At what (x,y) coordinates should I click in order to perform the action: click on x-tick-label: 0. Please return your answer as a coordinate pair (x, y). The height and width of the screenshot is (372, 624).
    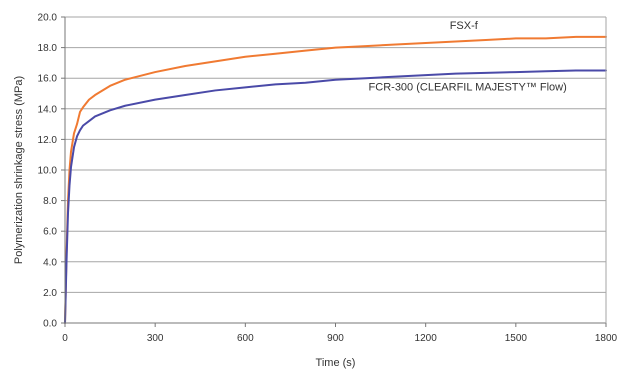
    Looking at the image, I should click on (65, 338).